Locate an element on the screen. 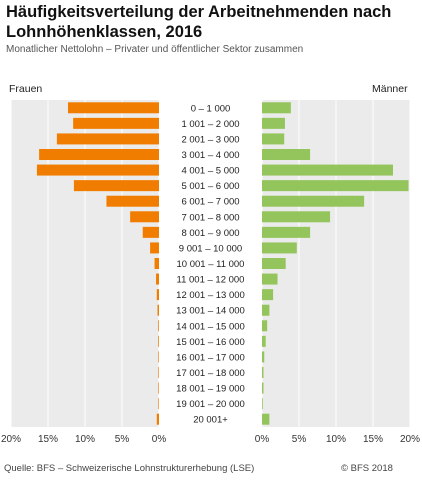 This screenshot has height=480, width=422. category-label: 4 001 – 5 000 is located at coordinates (210, 171).